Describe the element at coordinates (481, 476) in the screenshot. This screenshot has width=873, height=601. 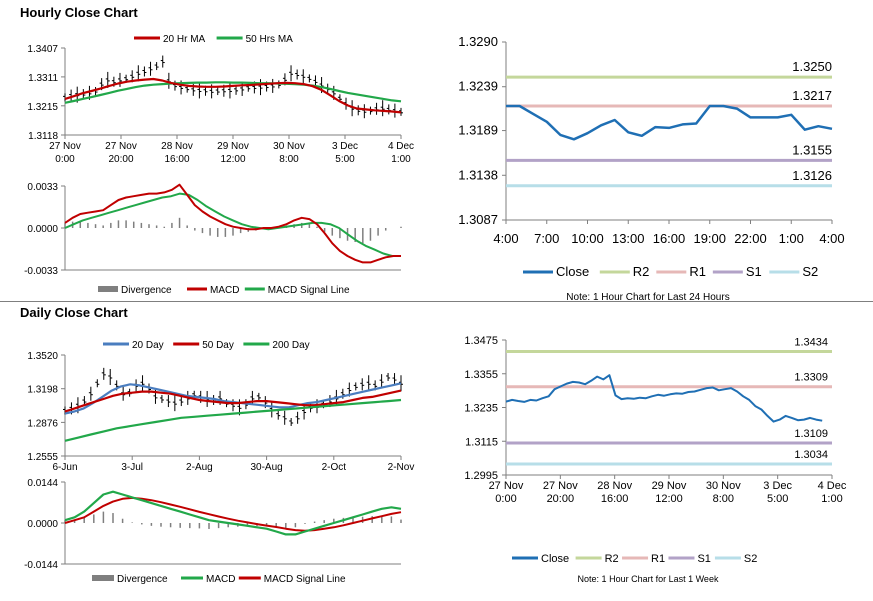
I see `y-tick-label: 1.2995` at that location.